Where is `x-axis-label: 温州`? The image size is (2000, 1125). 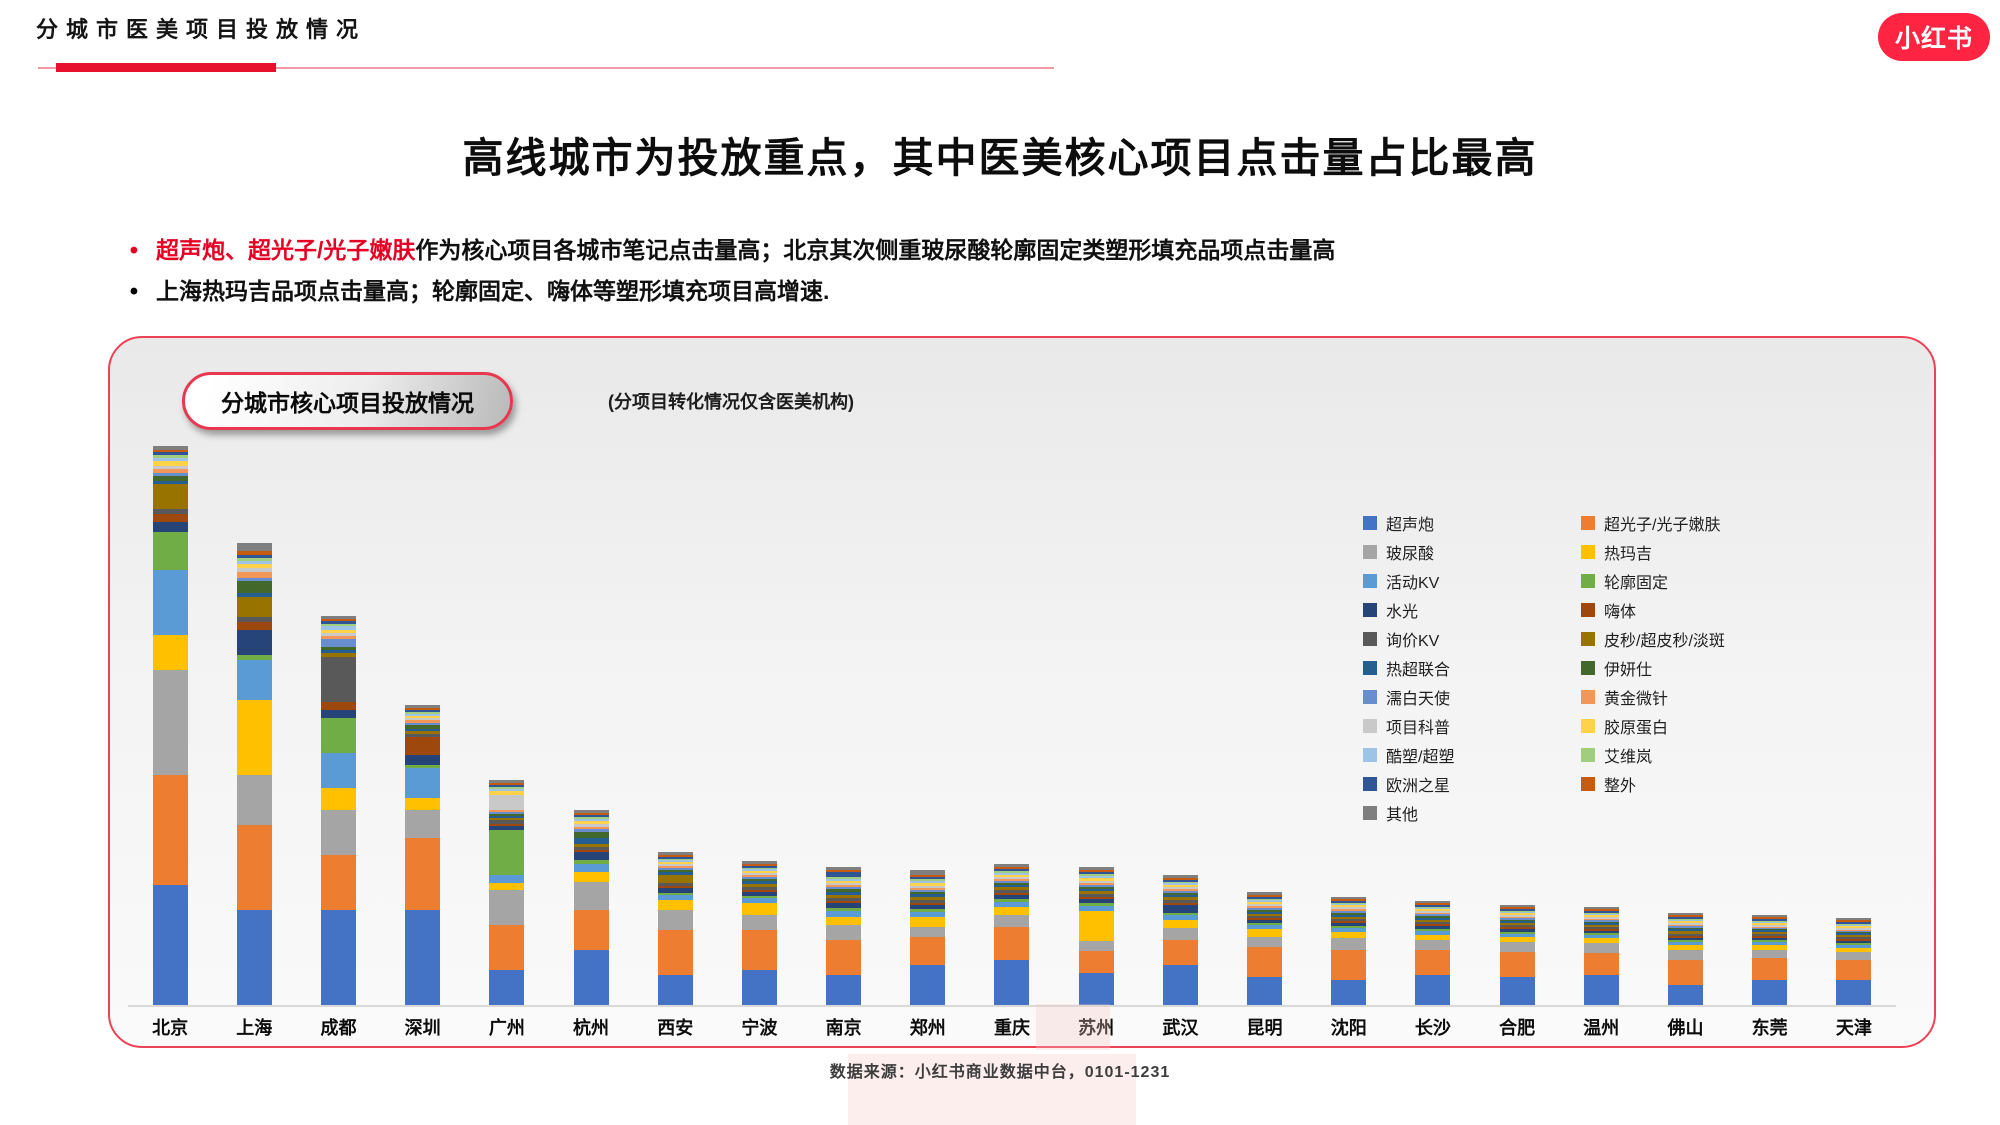 x-axis-label: 温州 is located at coordinates (1601, 1028).